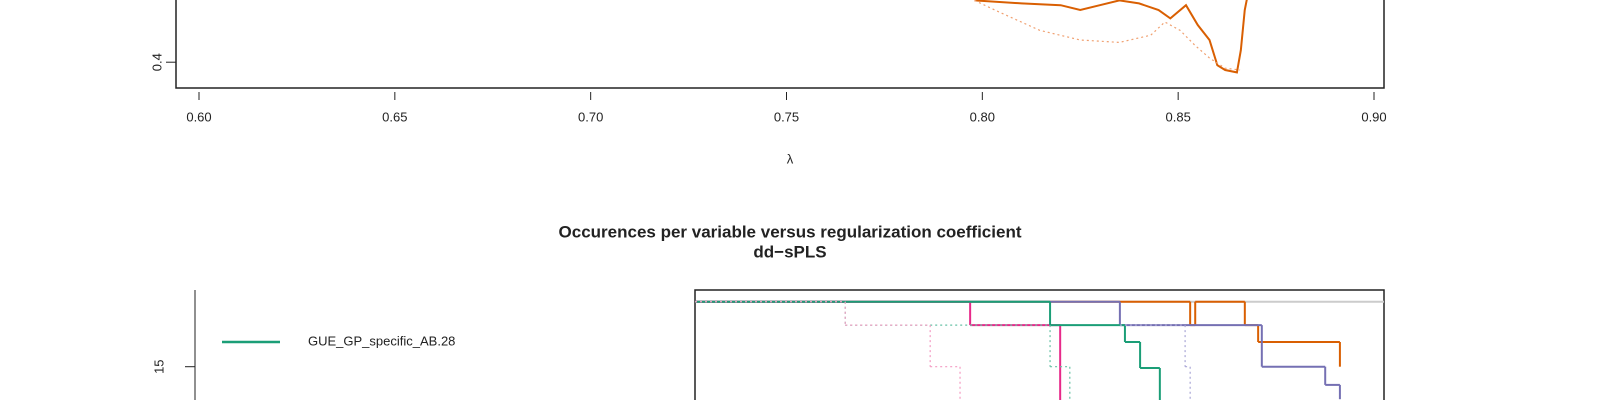 Image resolution: width=1600 pixels, height=400 pixels. What do you see at coordinates (786, 116) in the screenshot?
I see `x-tick-label: 0.75` at bounding box center [786, 116].